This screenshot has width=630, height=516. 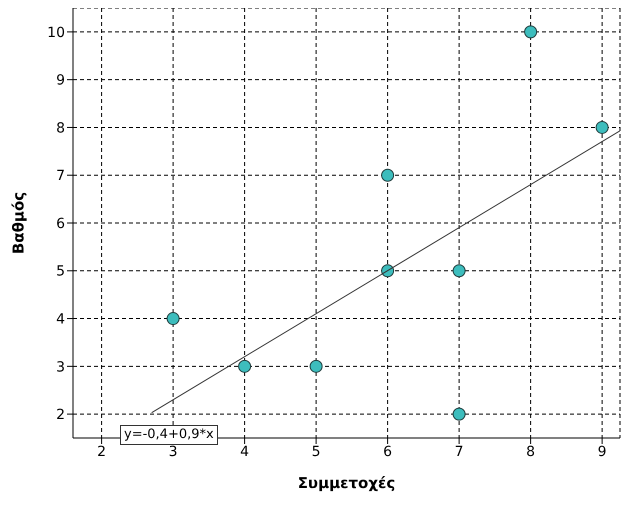 I want to click on x-tick-label: 8, so click(x=531, y=452).